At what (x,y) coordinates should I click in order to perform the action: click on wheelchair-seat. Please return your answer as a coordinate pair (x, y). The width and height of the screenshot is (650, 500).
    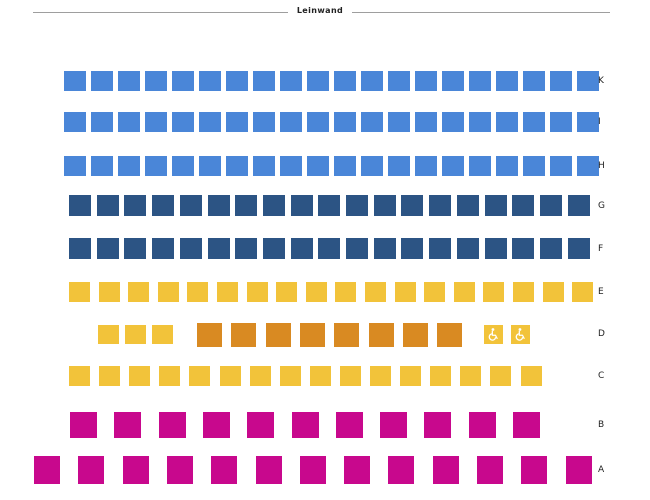
    Looking at the image, I should click on (493, 334).